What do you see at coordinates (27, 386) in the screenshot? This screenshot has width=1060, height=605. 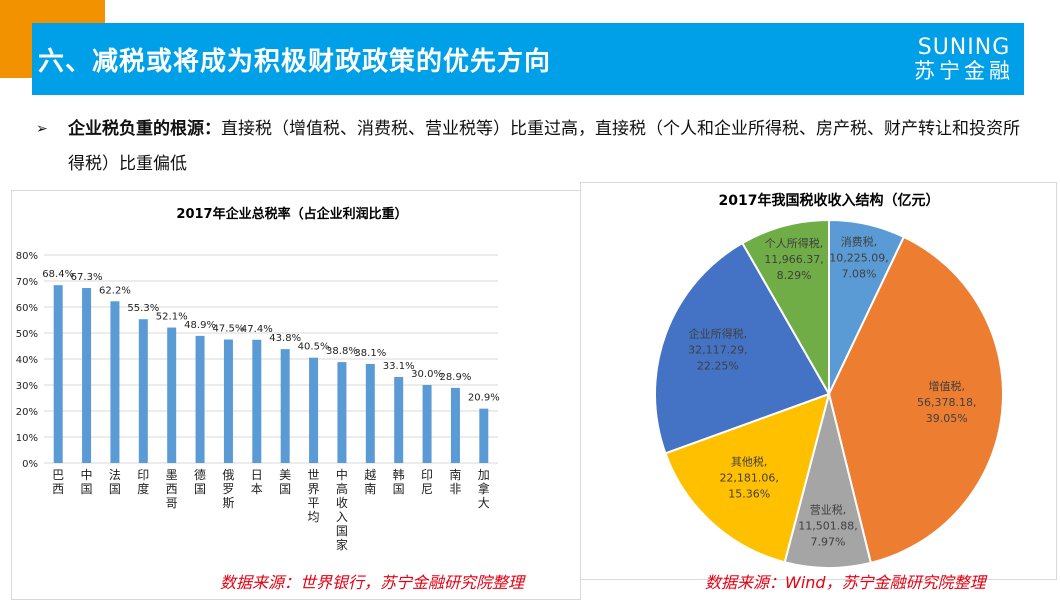 I see `y-tick-label: 30%` at bounding box center [27, 386].